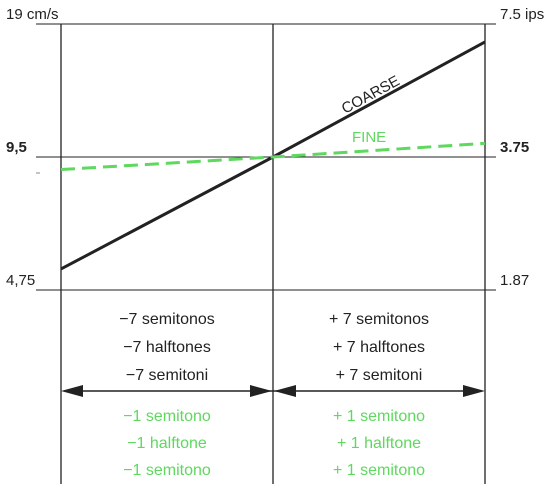 This screenshot has width=553, height=484. What do you see at coordinates (371, 94) in the screenshot?
I see `series-label-coarse: COARSE` at bounding box center [371, 94].